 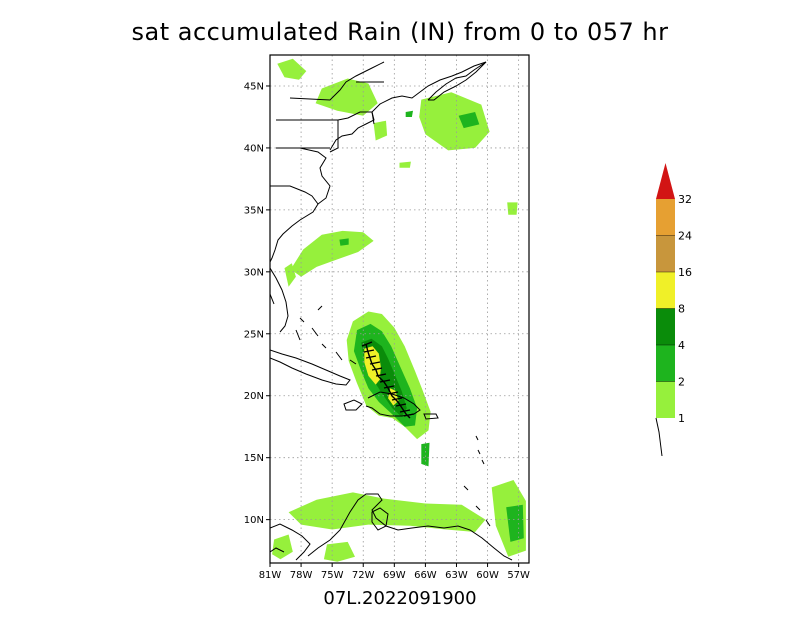 I want to click on northeast-coast, so click(x=307, y=176).